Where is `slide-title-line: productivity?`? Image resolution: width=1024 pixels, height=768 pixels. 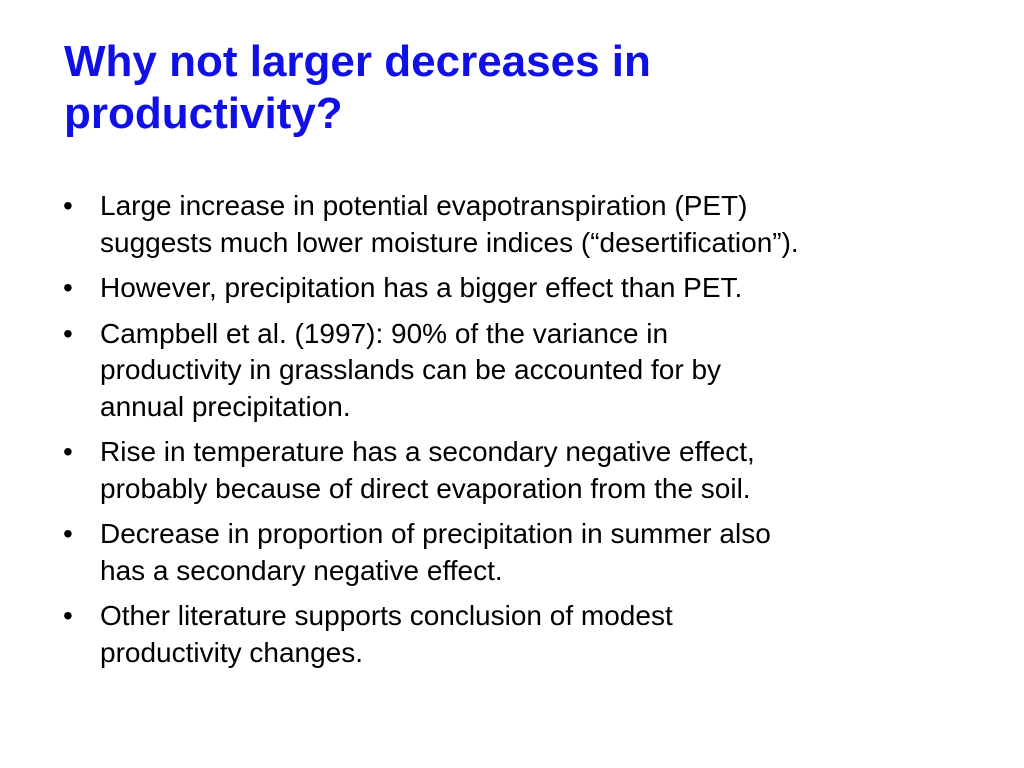
slide-title-line: productivity? is located at coordinates (203, 113).